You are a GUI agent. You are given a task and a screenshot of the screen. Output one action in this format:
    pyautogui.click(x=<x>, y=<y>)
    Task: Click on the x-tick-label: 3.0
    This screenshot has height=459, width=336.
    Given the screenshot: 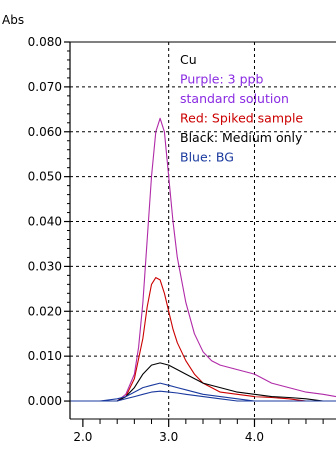 What is the action you would take?
    pyautogui.click(x=168, y=437)
    